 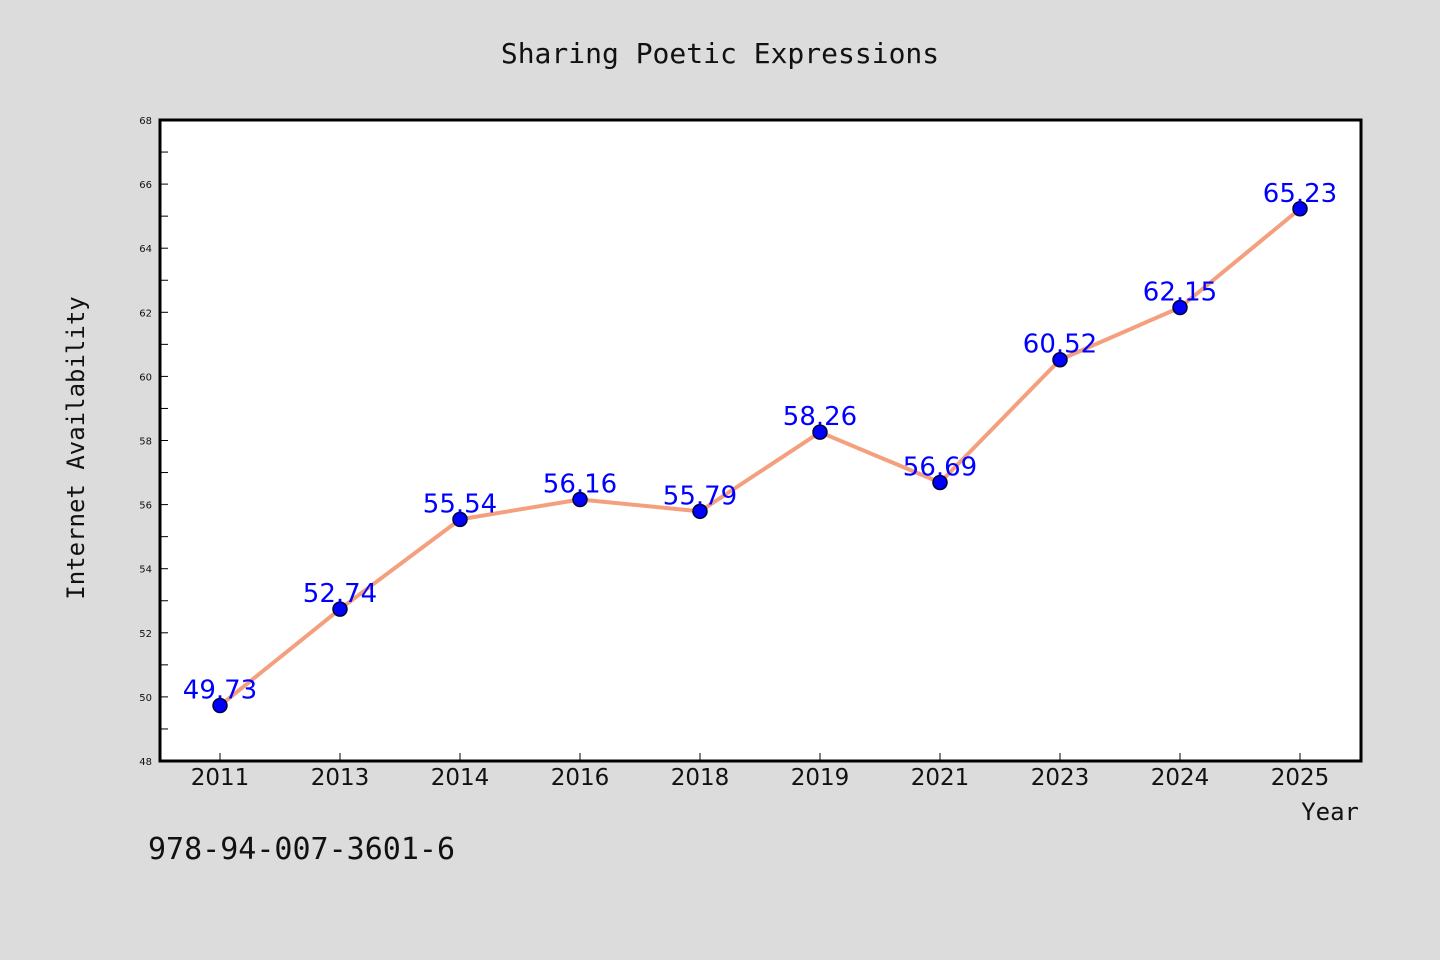 I want to click on x-tick-label: 2019, so click(x=820, y=778).